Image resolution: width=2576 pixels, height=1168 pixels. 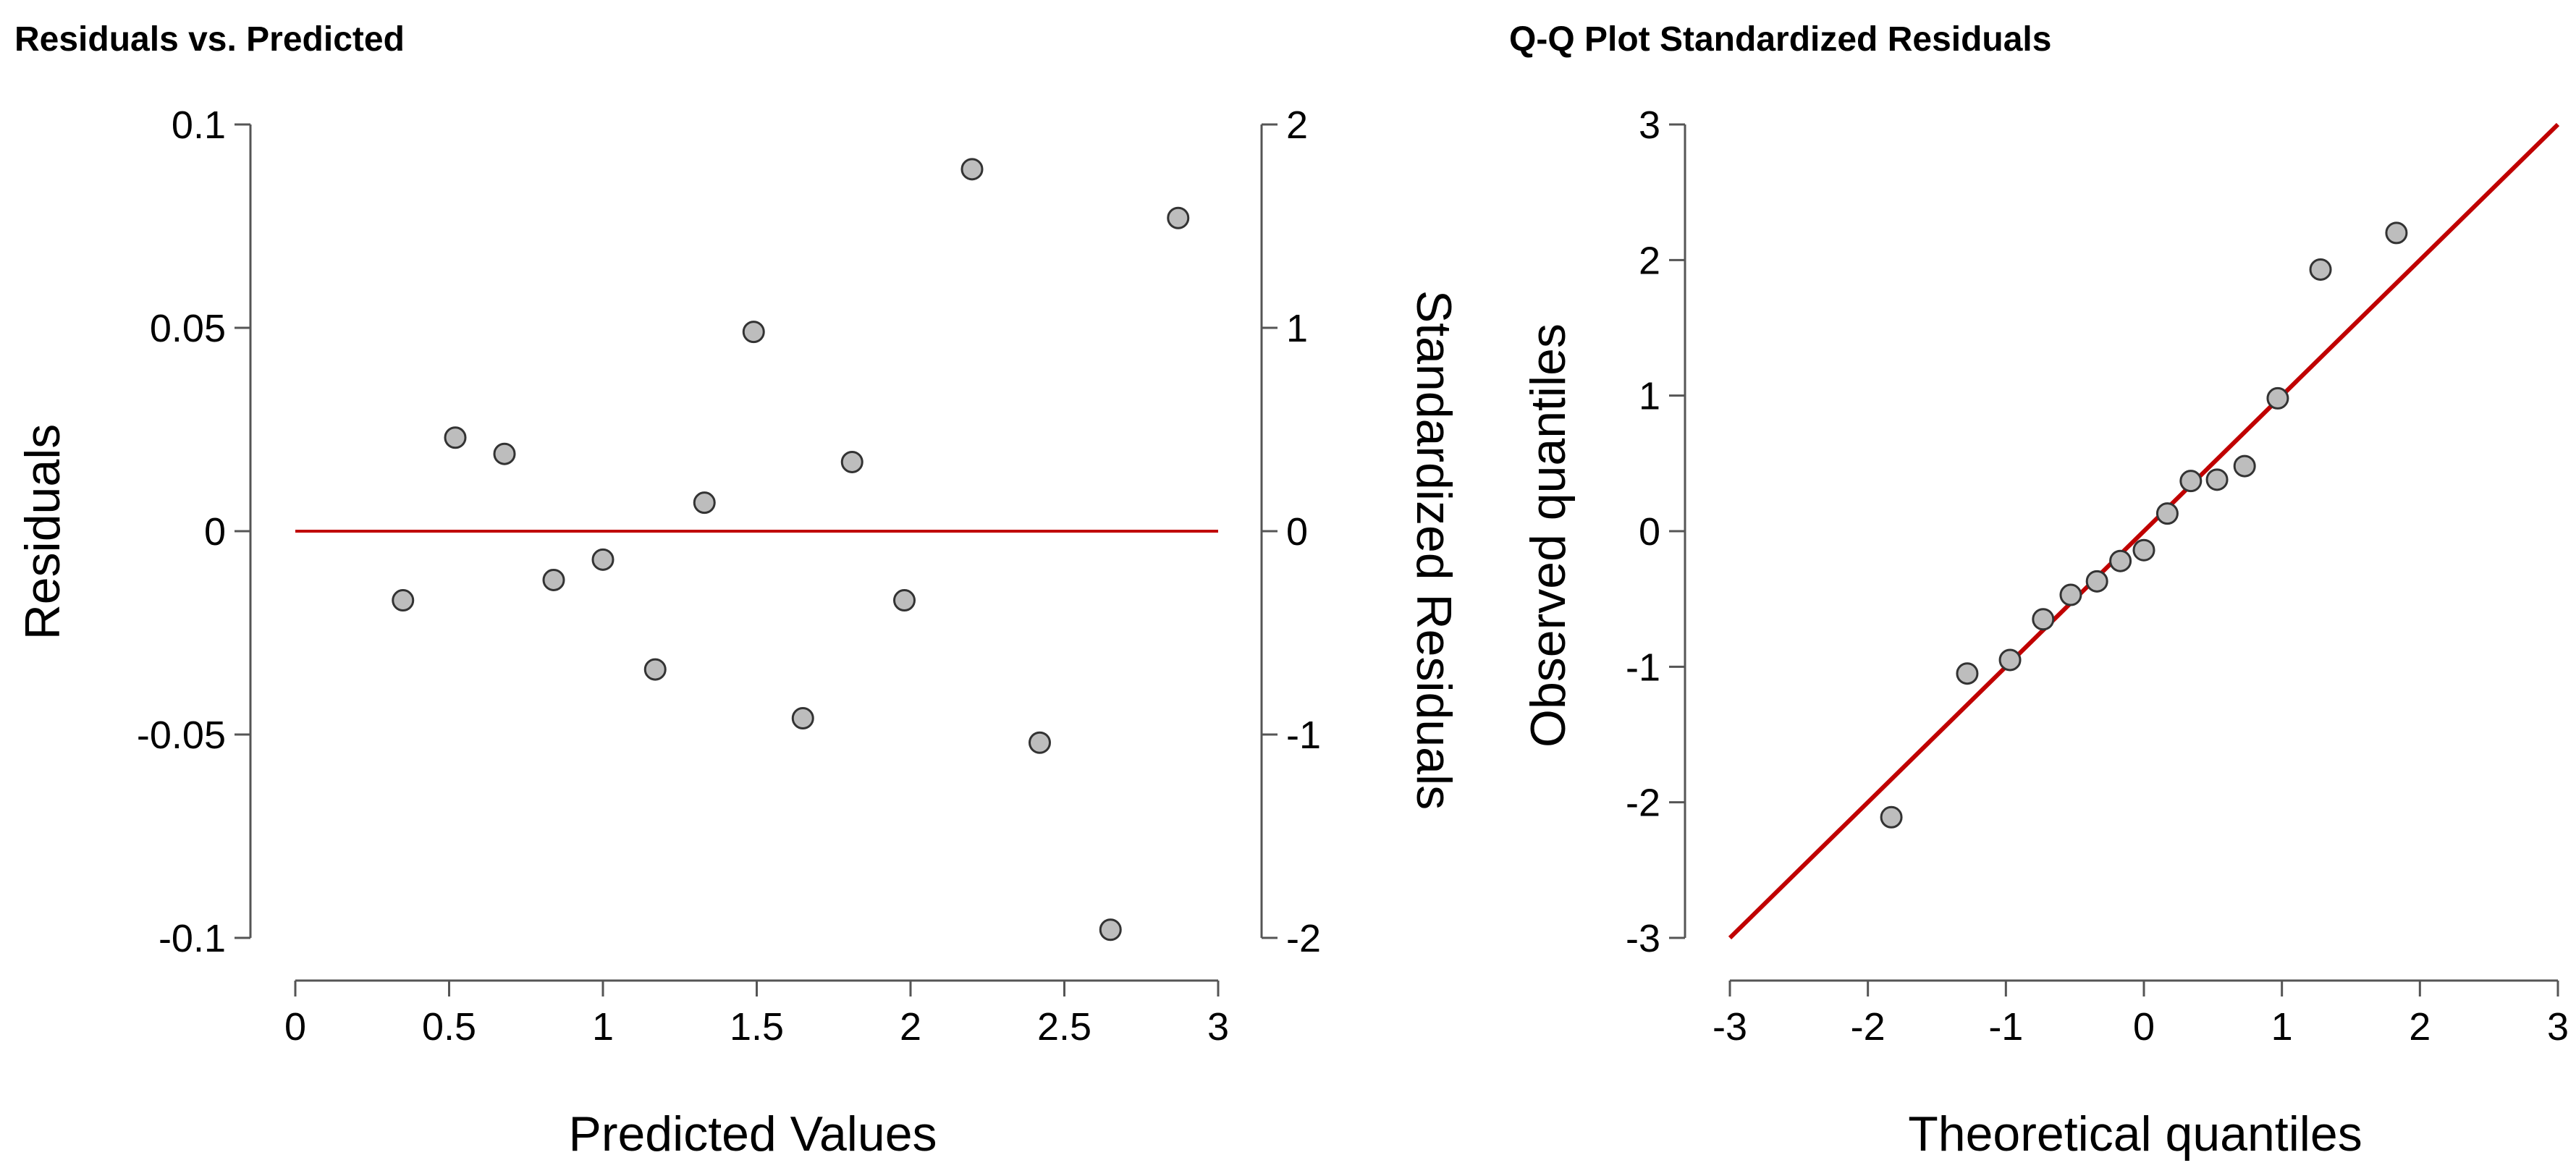 I want to click on y-axis-label: Observed quantiles, so click(x=1548, y=535).